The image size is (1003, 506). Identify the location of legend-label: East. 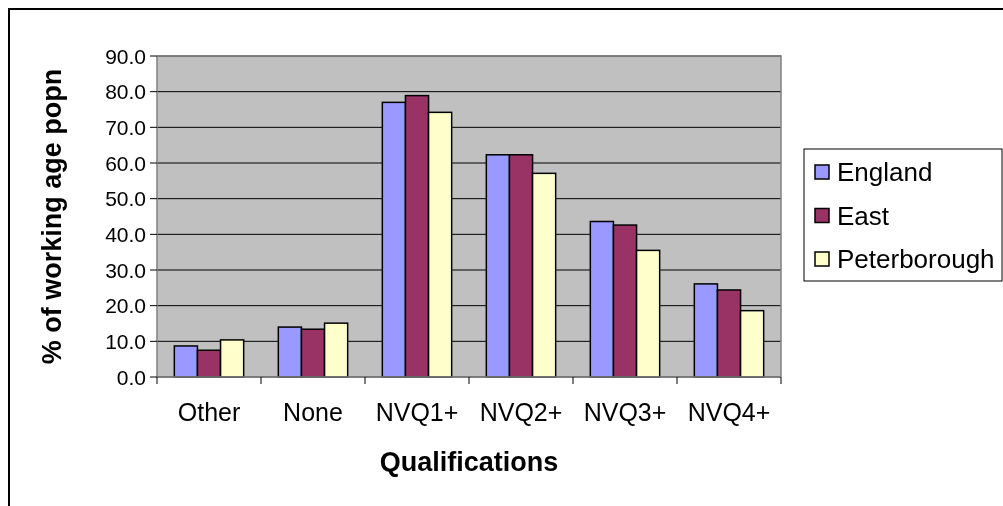
(863, 215).